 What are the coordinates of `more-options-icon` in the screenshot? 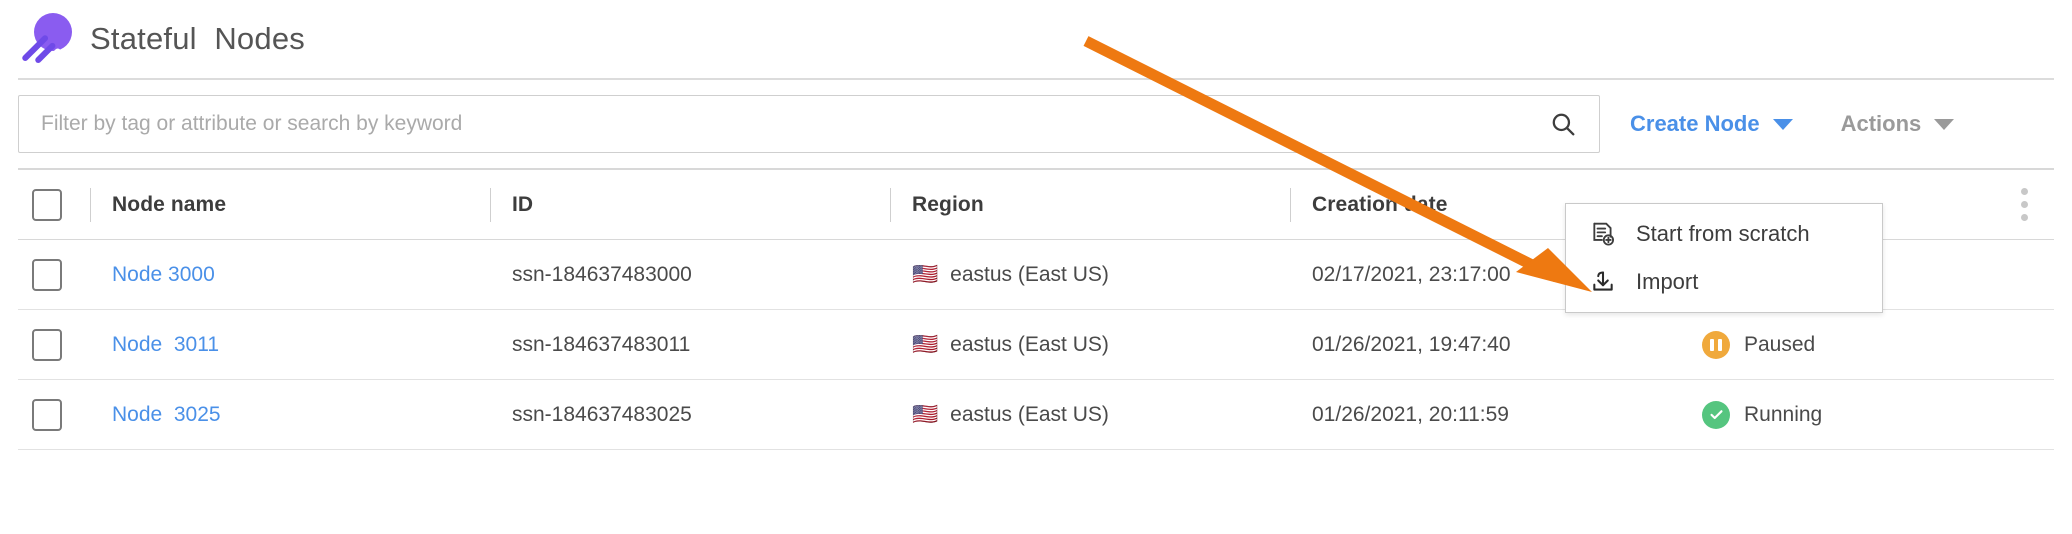 It's located at (2024, 204).